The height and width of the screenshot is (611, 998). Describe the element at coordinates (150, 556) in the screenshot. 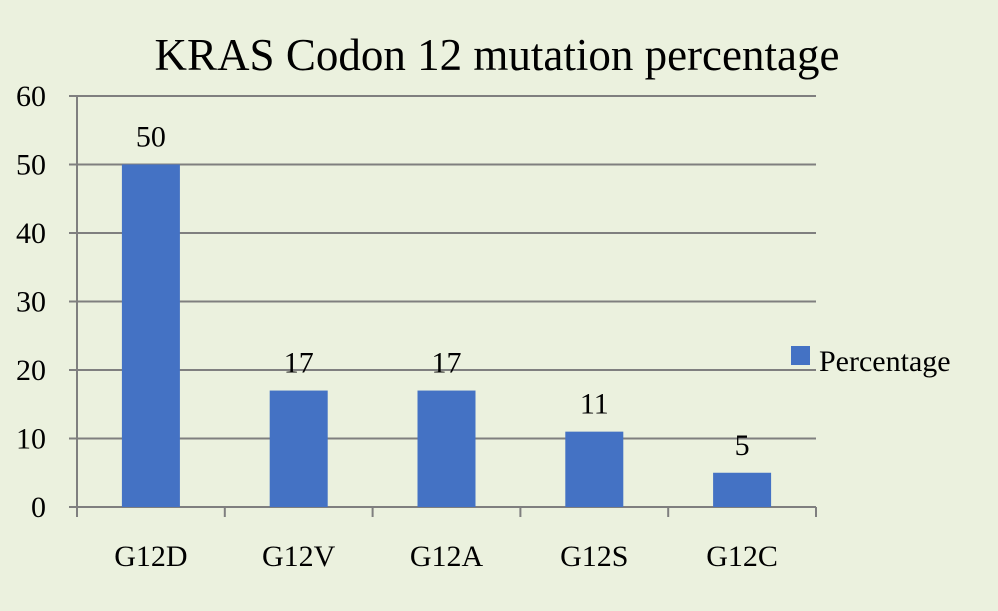

I see `x-tick-label: G12D` at that location.